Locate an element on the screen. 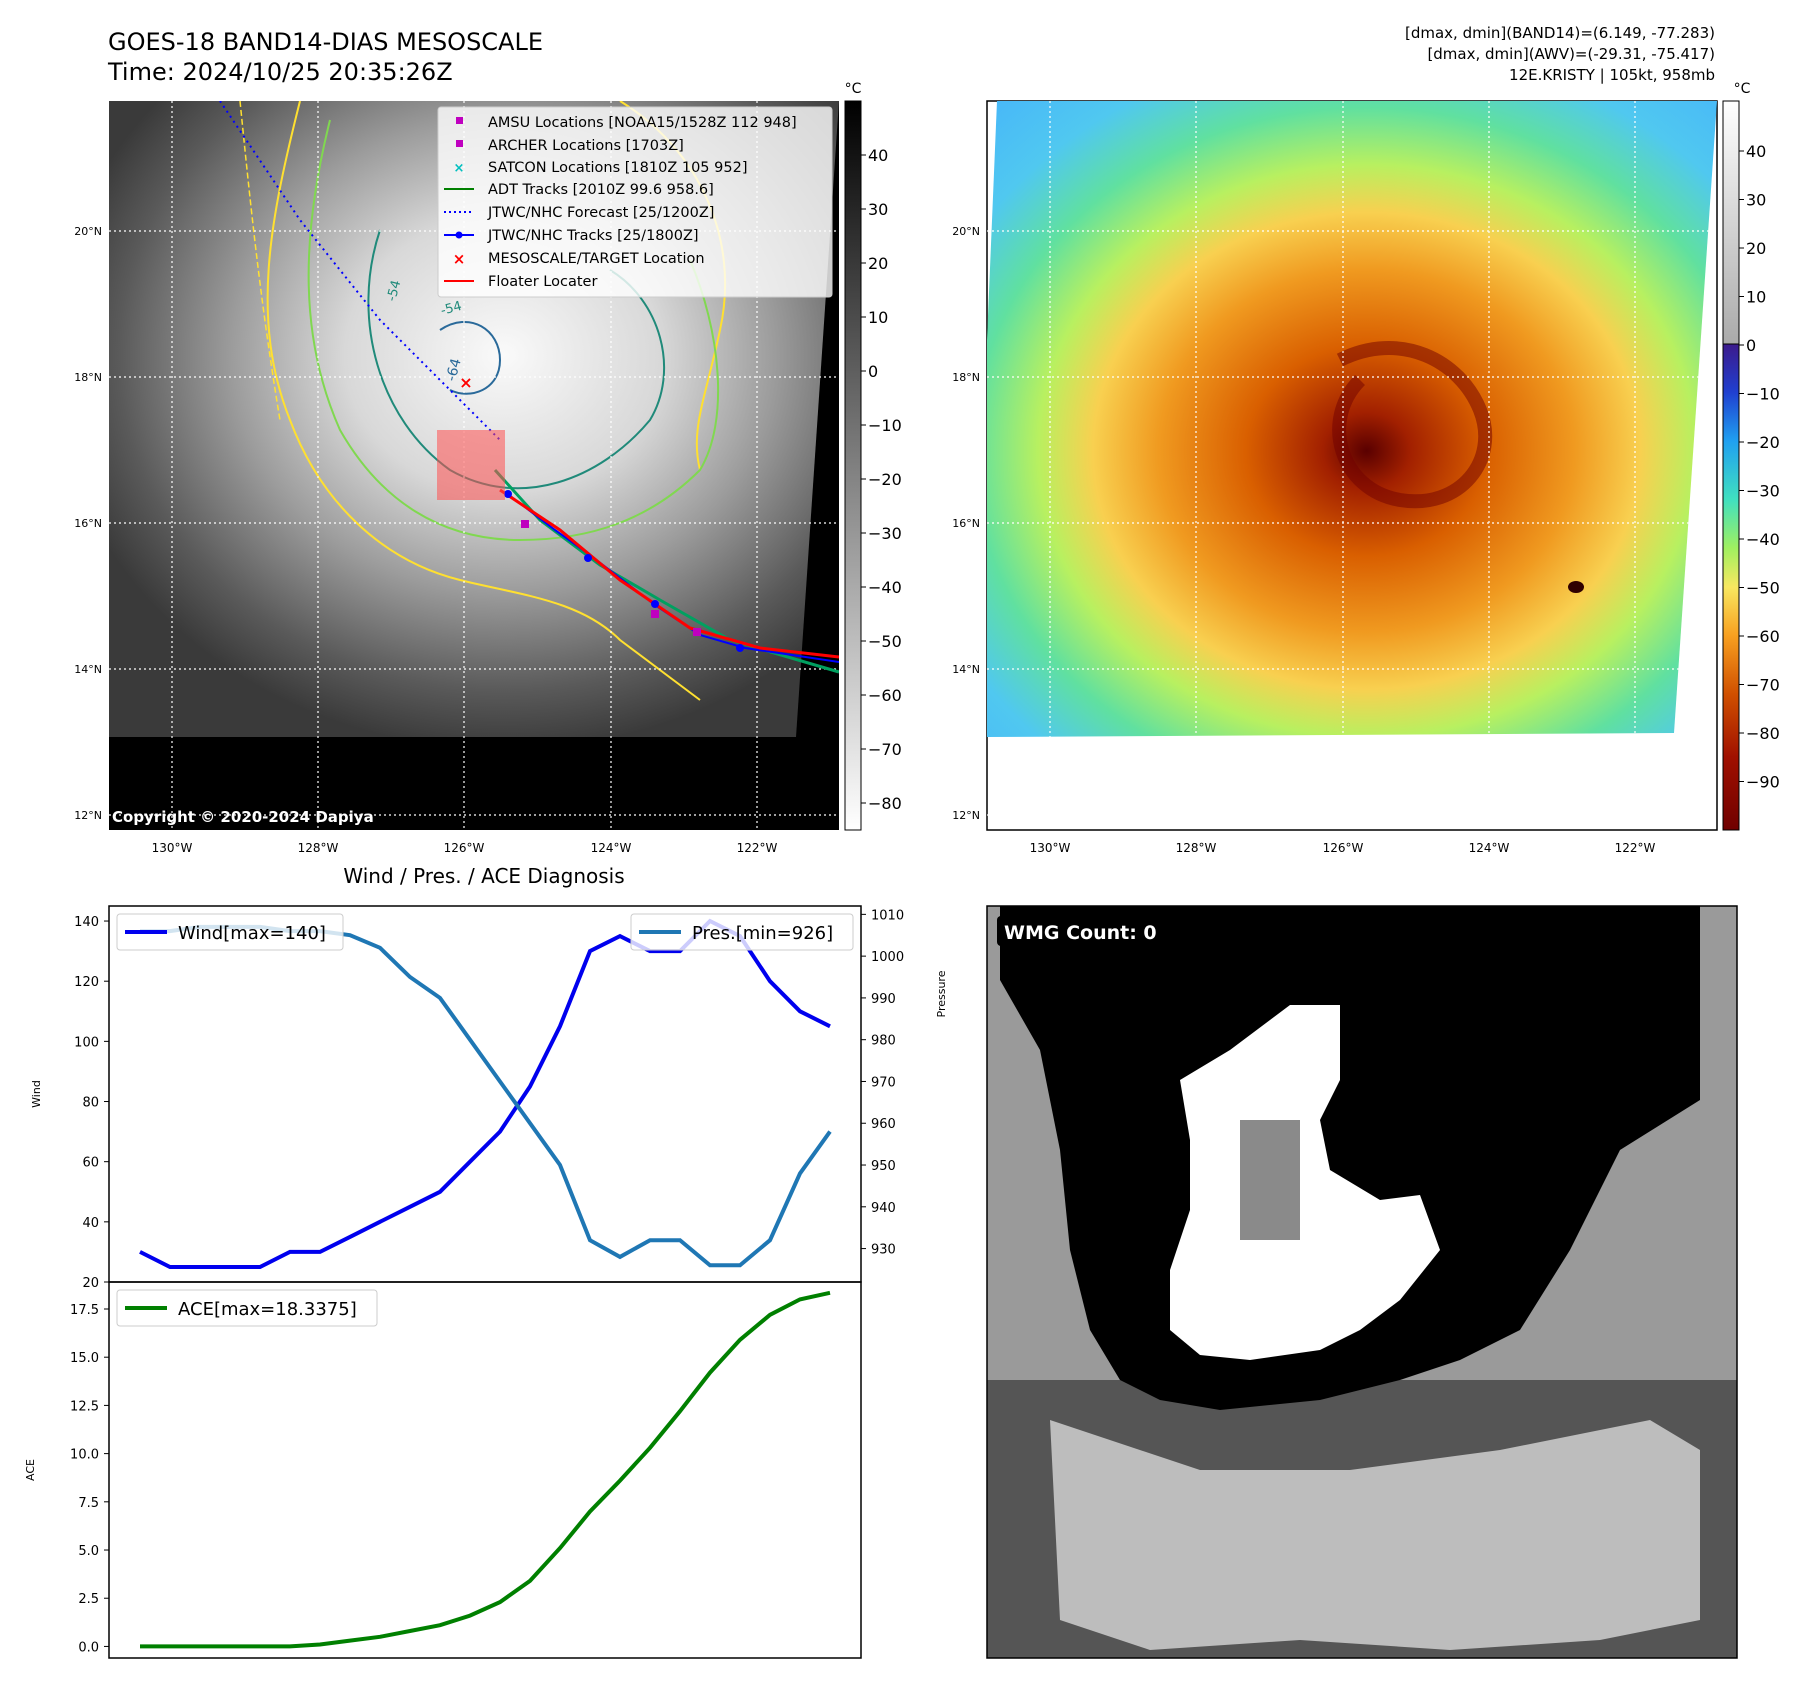  wind-legend-label: Wind[max=140] is located at coordinates (252, 933).